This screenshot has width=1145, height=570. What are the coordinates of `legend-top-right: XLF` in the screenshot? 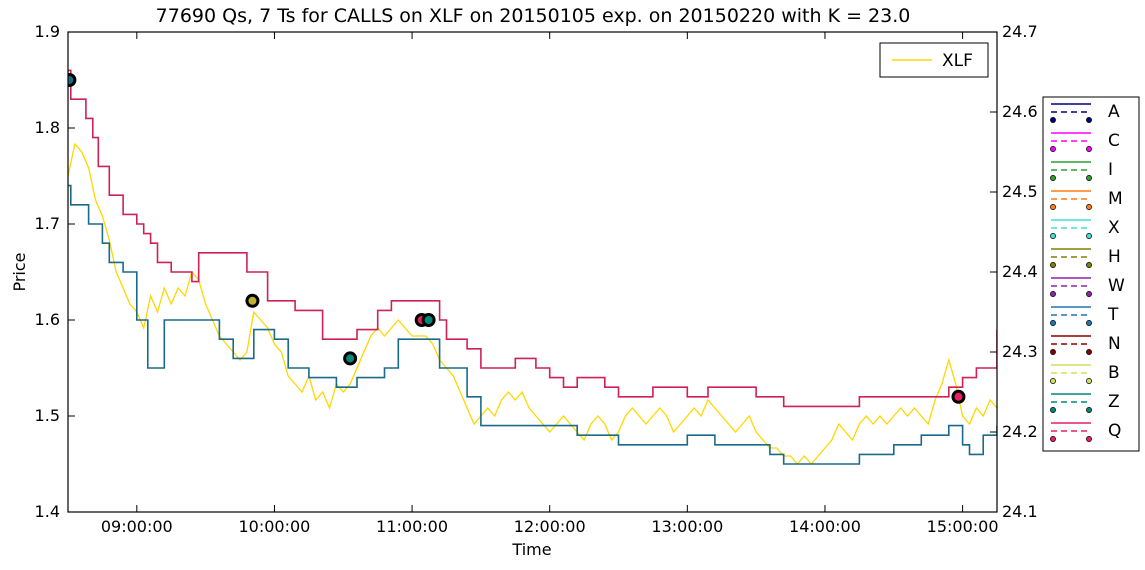 It's located at (934, 60).